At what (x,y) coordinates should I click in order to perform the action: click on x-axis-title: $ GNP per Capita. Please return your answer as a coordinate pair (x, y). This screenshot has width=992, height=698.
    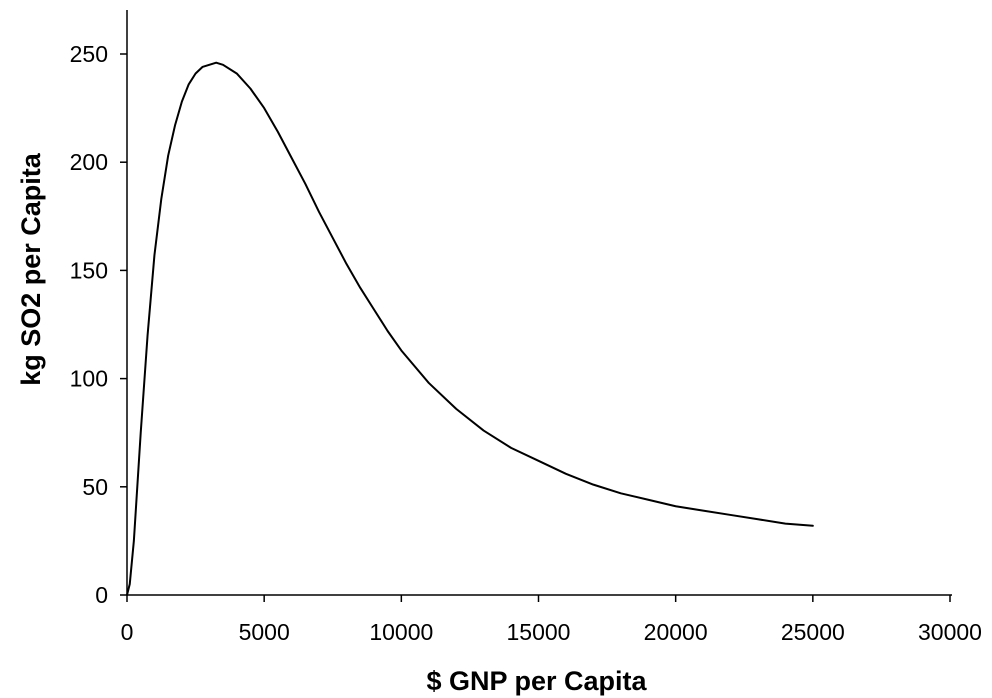
    Looking at the image, I should click on (536, 681).